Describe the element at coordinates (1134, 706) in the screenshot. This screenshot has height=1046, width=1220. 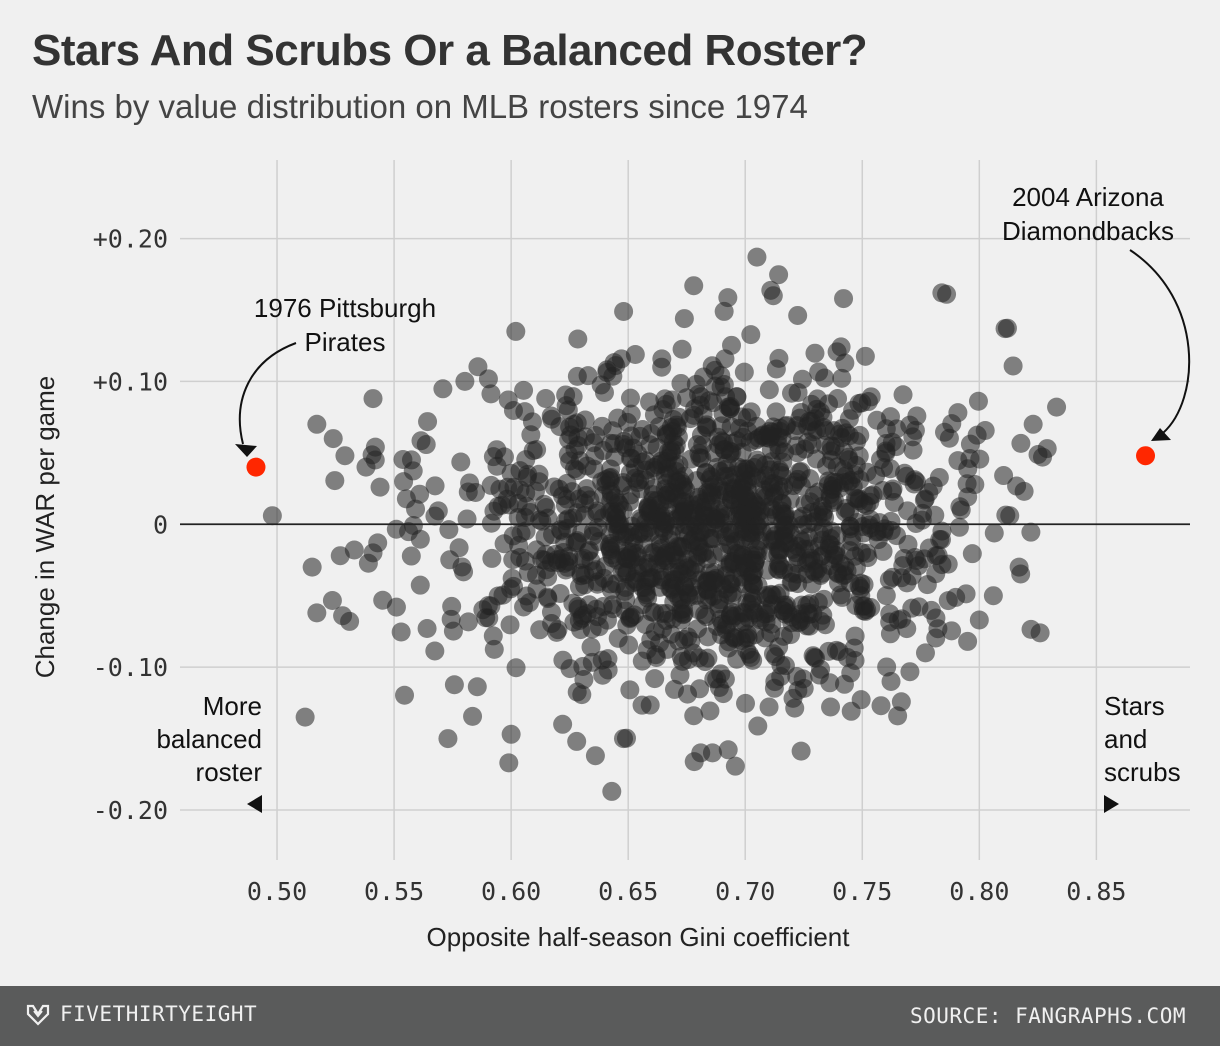
I see `right-direction-line1: Stars` at that location.